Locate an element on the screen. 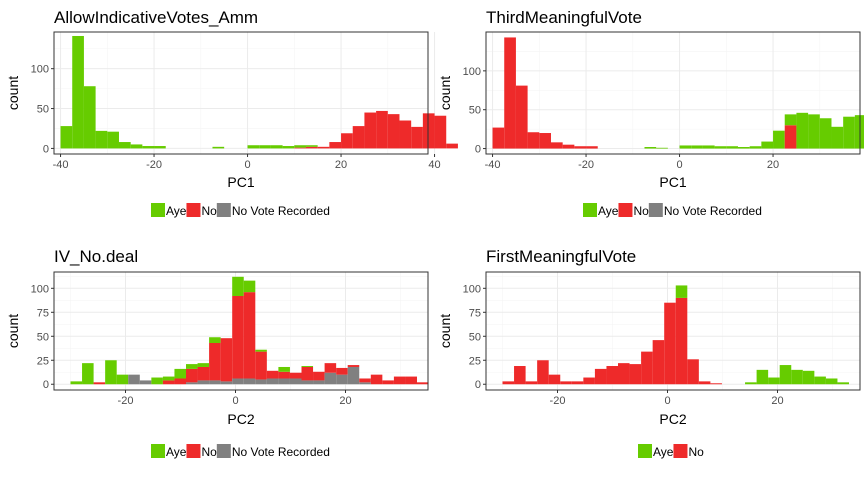  y-tick-label: 50 is located at coordinates (475, 111).